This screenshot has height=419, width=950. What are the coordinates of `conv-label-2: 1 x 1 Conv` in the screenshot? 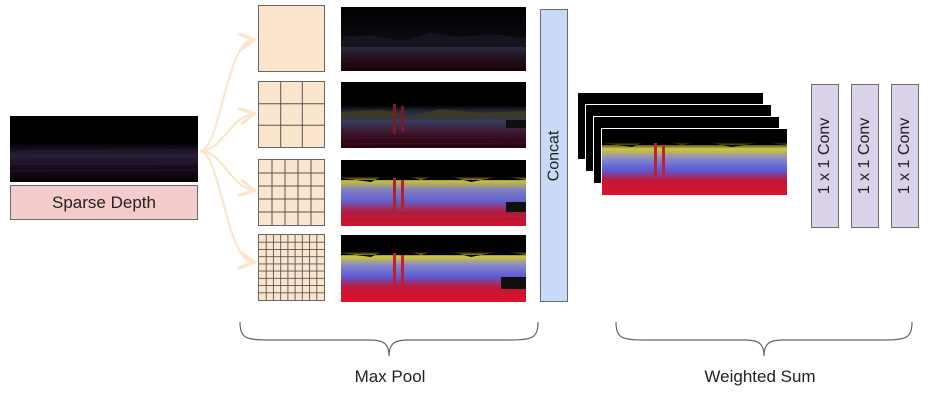 It's located at (865, 156).